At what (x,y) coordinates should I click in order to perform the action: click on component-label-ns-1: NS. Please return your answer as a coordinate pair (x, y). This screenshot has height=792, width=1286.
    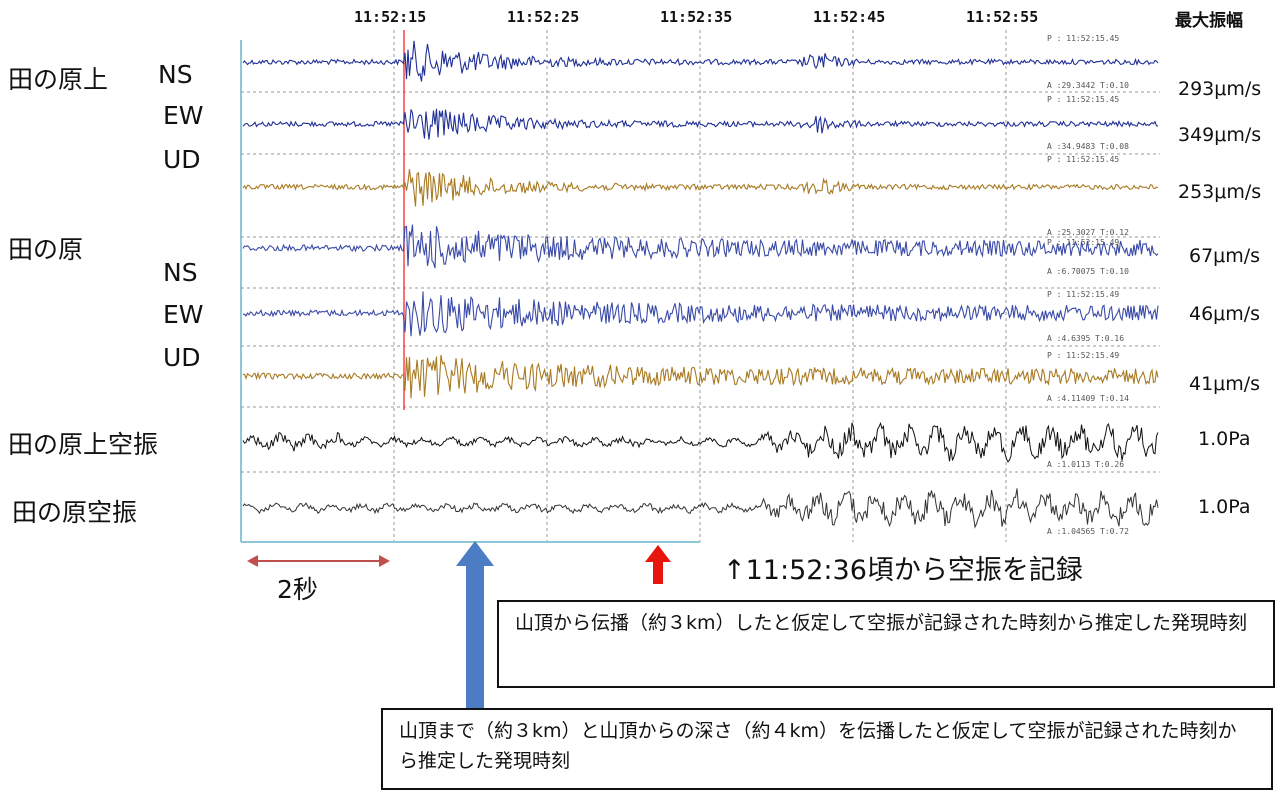
    Looking at the image, I should click on (175, 74).